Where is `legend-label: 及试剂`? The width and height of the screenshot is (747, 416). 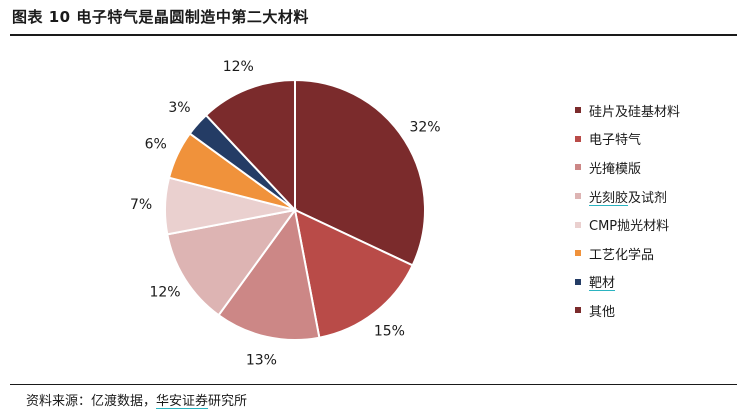 legend-label: 及试剂 is located at coordinates (648, 198).